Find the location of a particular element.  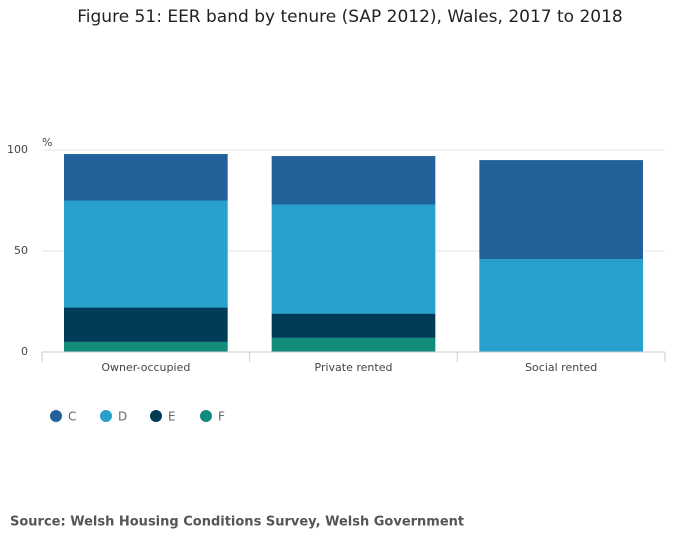

x-tick-label: Private rented is located at coordinates (354, 367).